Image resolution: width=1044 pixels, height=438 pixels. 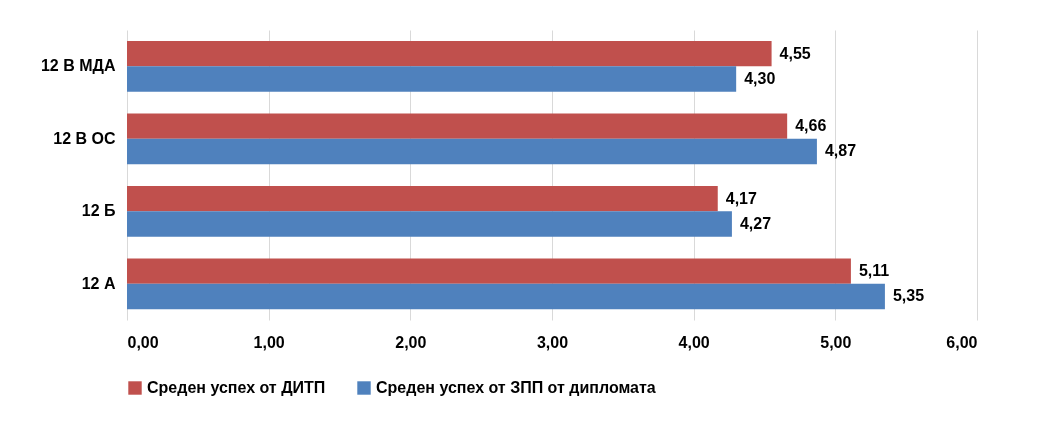 I want to click on data-label: 4,66, so click(x=811, y=126).